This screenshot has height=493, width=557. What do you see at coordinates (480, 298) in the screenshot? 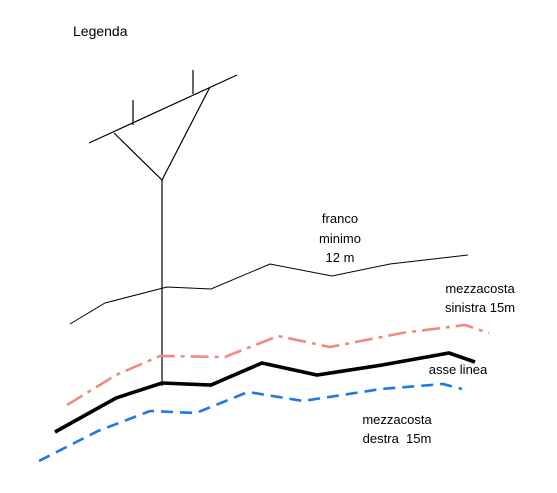
I see `label-mezzacosta-sinistra: mezzacosta sinistra 15m` at bounding box center [480, 298].